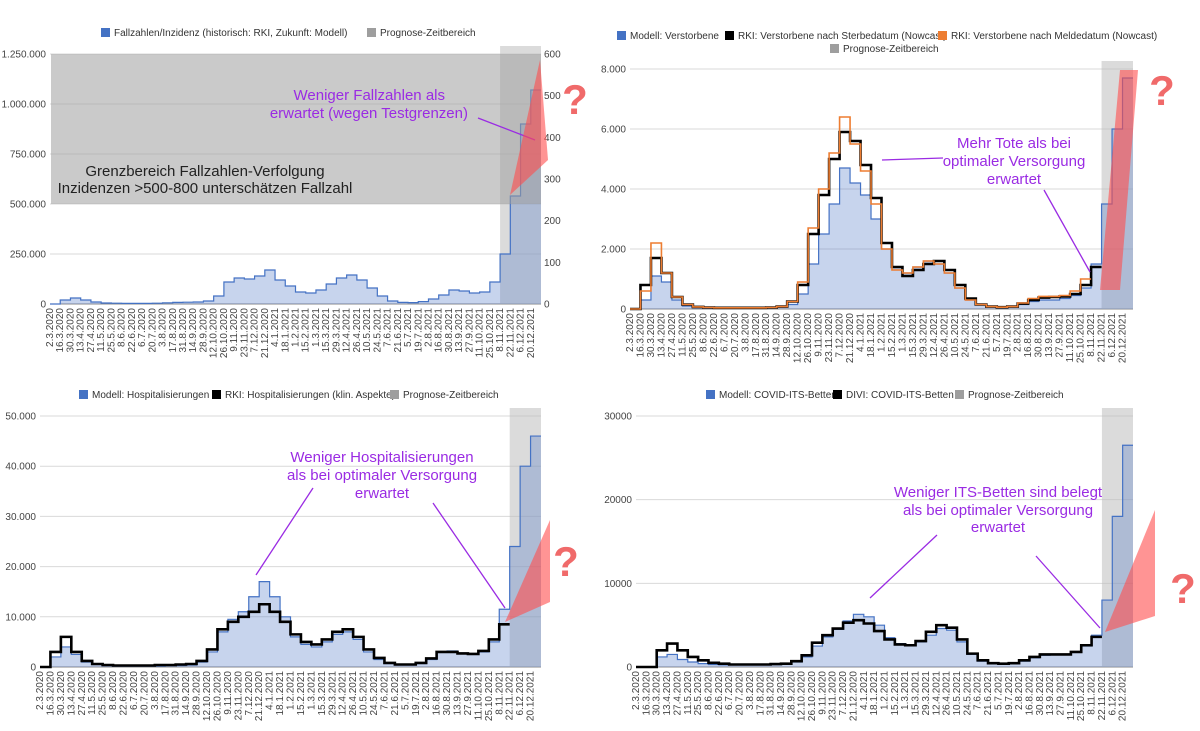  What do you see at coordinates (840, 335) in the screenshot?
I see `x-tick-label: 7.12.2020` at bounding box center [840, 335].